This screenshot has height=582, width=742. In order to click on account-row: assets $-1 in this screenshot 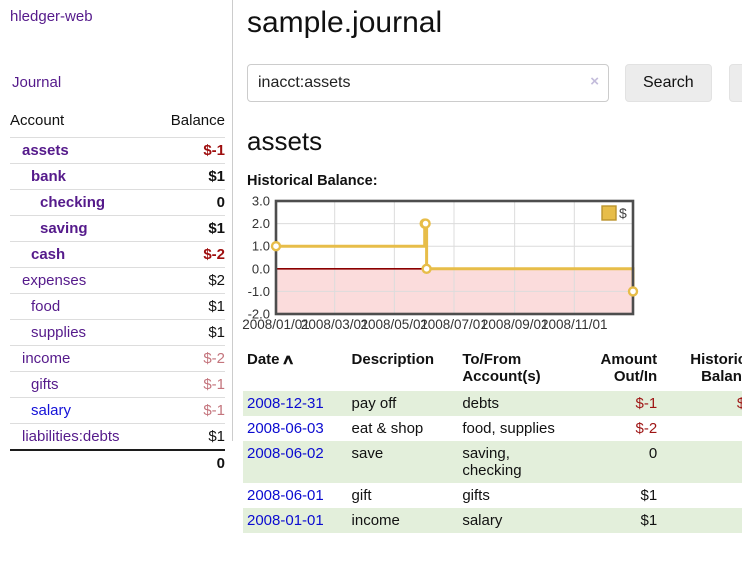, I will do `click(117, 150)`.